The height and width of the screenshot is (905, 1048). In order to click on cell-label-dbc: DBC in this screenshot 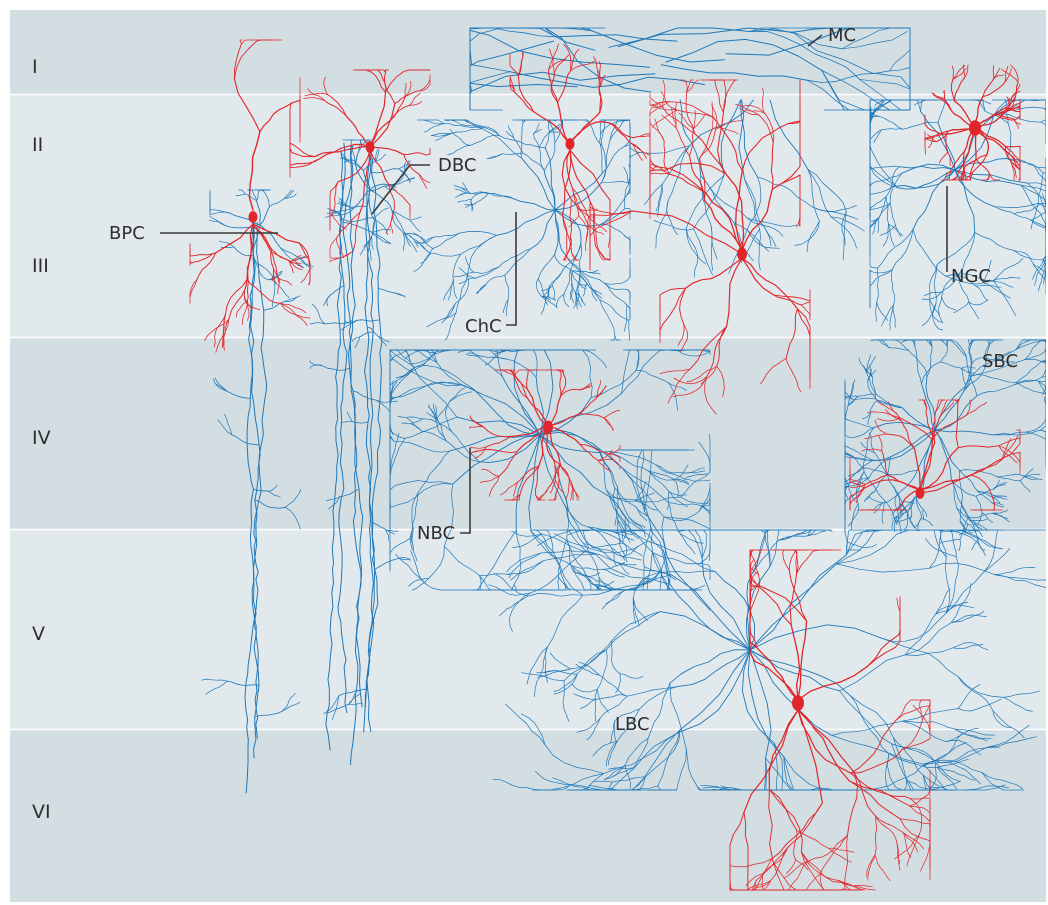, I will do `click(457, 165)`.